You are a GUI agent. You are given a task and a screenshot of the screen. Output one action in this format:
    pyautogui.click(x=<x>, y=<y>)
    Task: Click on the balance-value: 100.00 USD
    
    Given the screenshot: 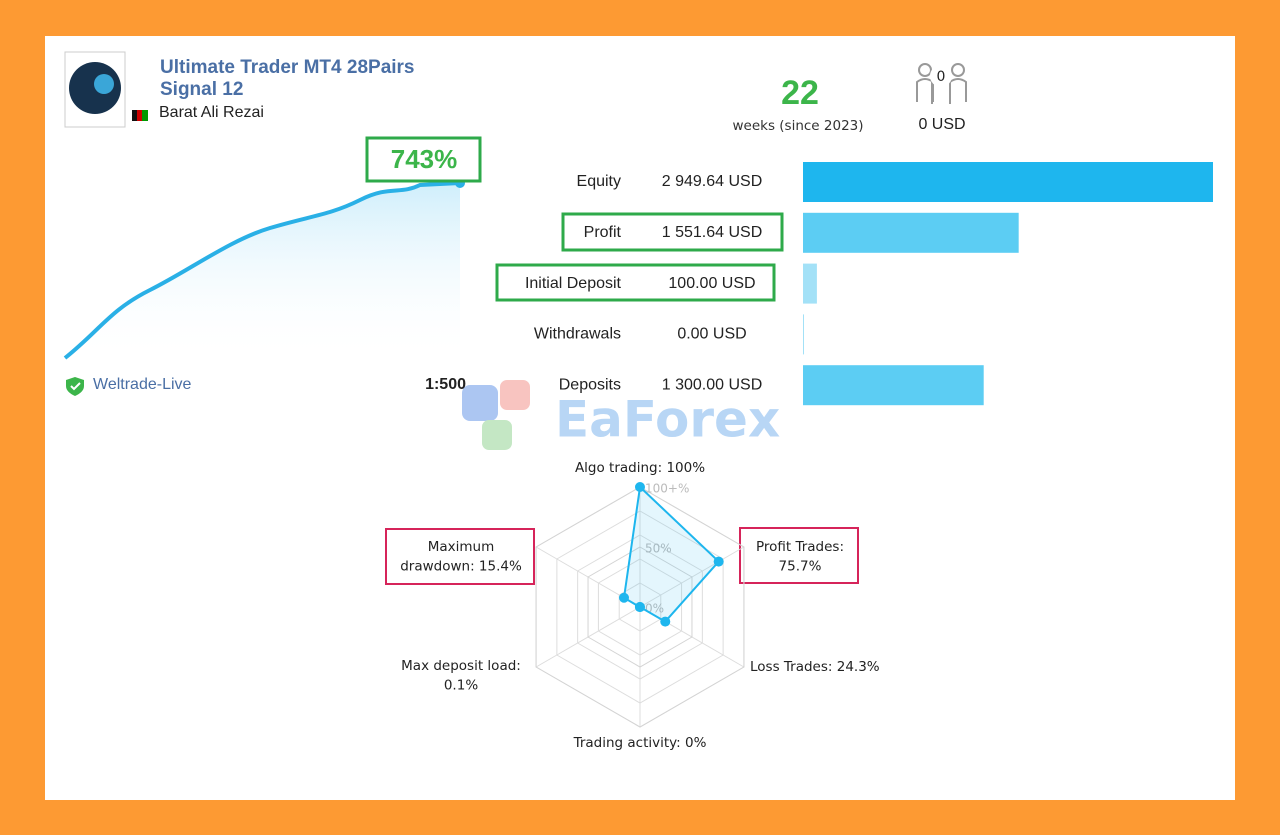 What is the action you would take?
    pyautogui.click(x=711, y=283)
    